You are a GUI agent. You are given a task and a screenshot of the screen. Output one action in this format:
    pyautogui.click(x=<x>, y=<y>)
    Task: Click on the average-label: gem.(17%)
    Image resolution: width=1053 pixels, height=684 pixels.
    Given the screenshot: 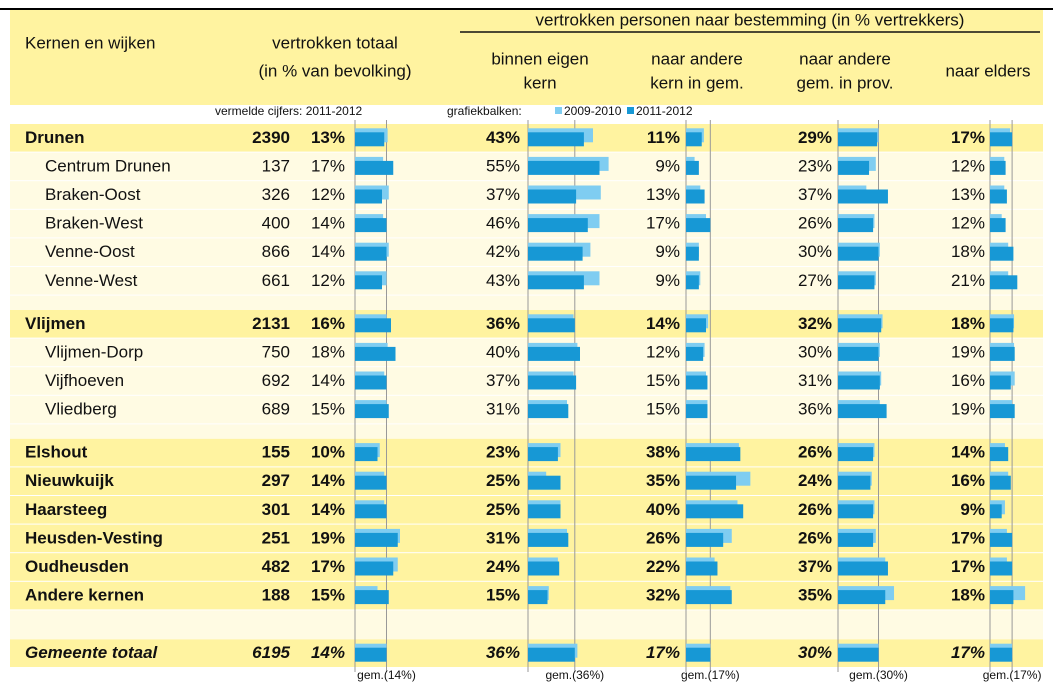 What is the action you would take?
    pyautogui.click(x=710, y=675)
    